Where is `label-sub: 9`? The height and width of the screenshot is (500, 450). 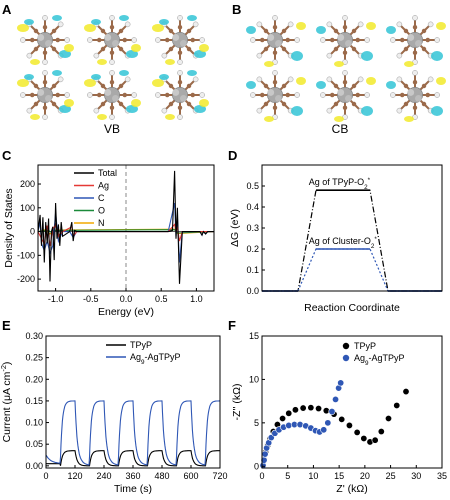 label-sub: 9 is located at coordinates (367, 363).